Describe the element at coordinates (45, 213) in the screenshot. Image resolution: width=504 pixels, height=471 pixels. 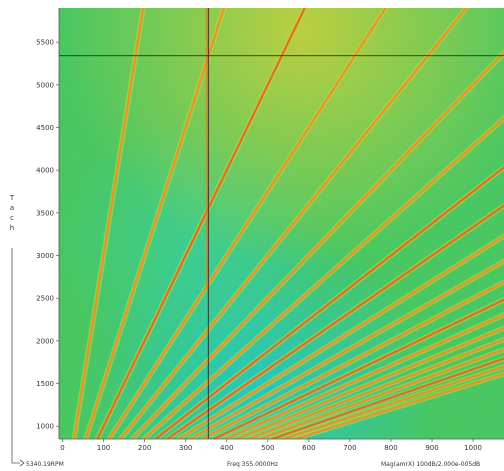
I see `y-tick-label: 3500` at that location.